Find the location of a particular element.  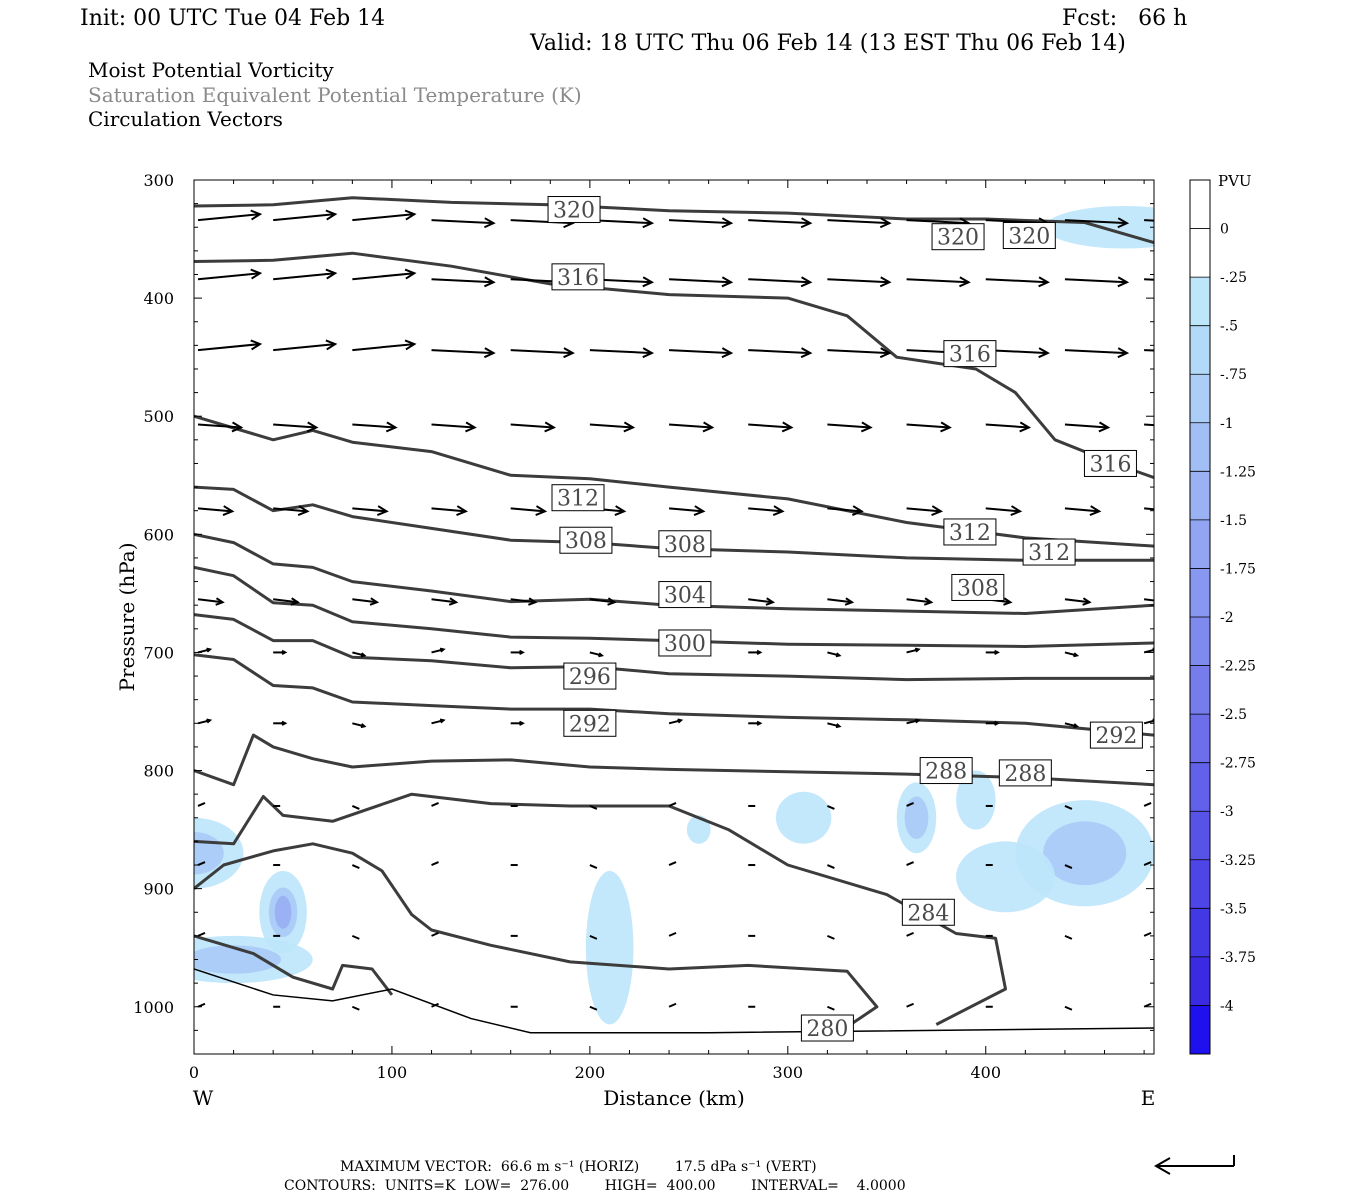

y-tick-label: 400 is located at coordinates (158, 298).